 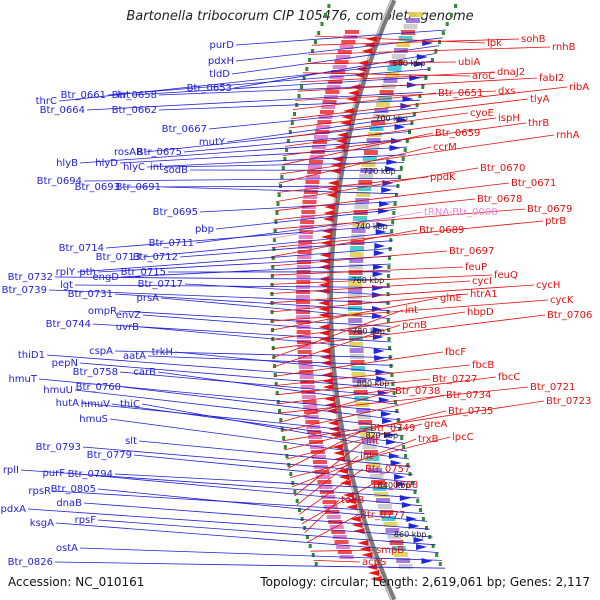 What do you see at coordinates (445, 147) in the screenshot?
I see `right-gene-label: ccrM` at bounding box center [445, 147].